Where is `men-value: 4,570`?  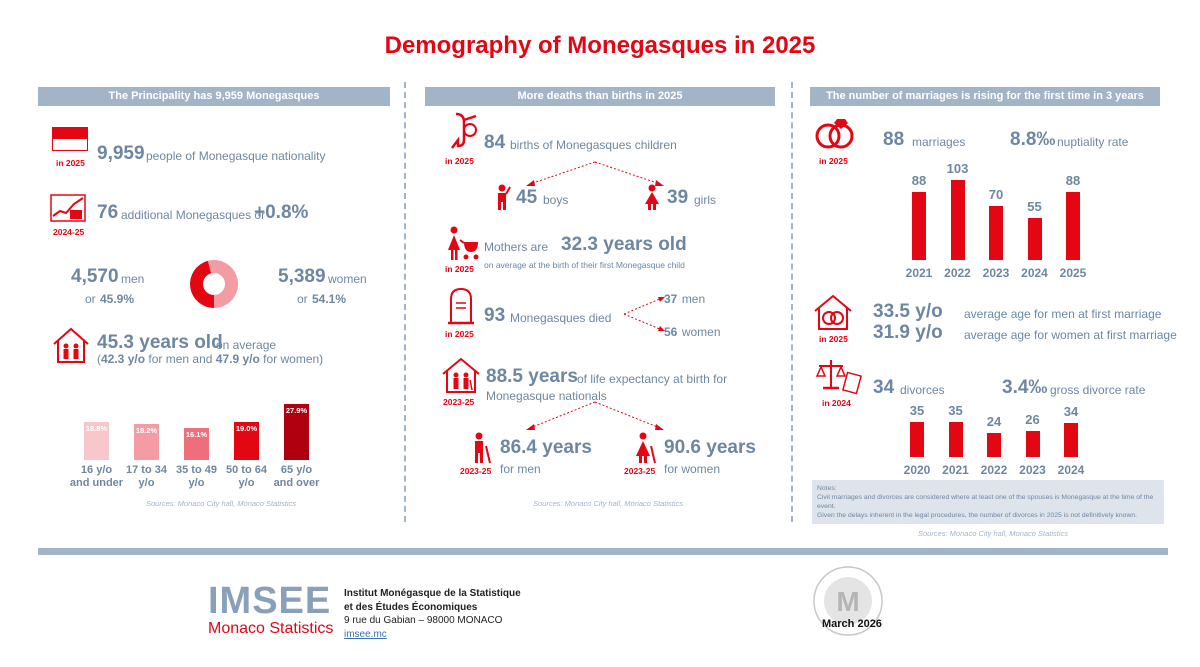 men-value: 4,570 is located at coordinates (95, 276).